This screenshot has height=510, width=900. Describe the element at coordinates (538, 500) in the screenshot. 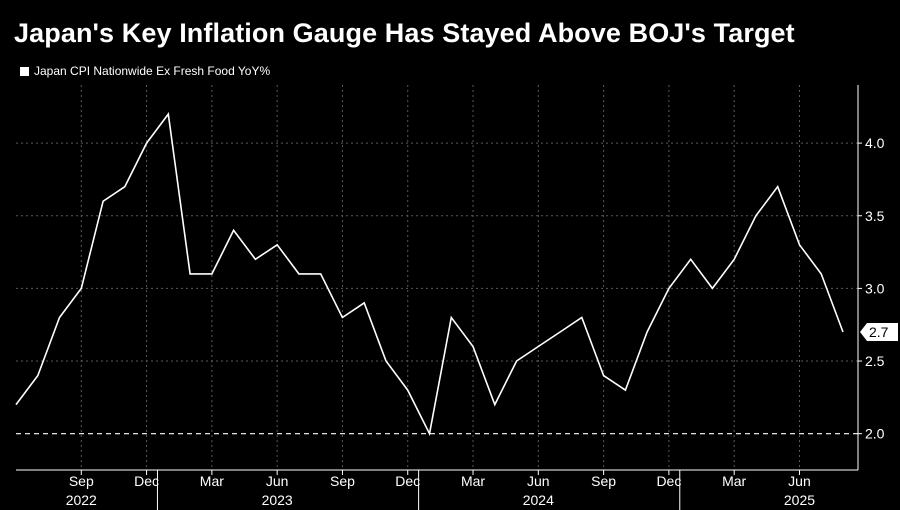

I see `x-year-label: 2024` at that location.